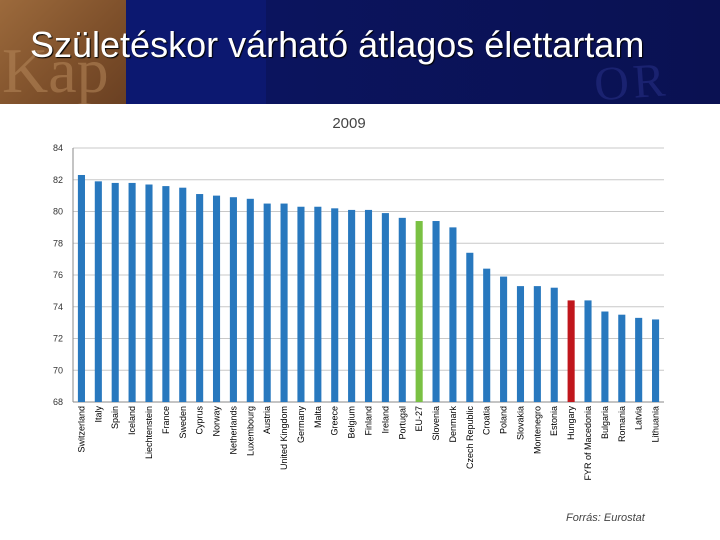 Image resolution: width=720 pixels, height=540 pixels. What do you see at coordinates (554, 344) in the screenshot?
I see `bar-estonia` at bounding box center [554, 344].